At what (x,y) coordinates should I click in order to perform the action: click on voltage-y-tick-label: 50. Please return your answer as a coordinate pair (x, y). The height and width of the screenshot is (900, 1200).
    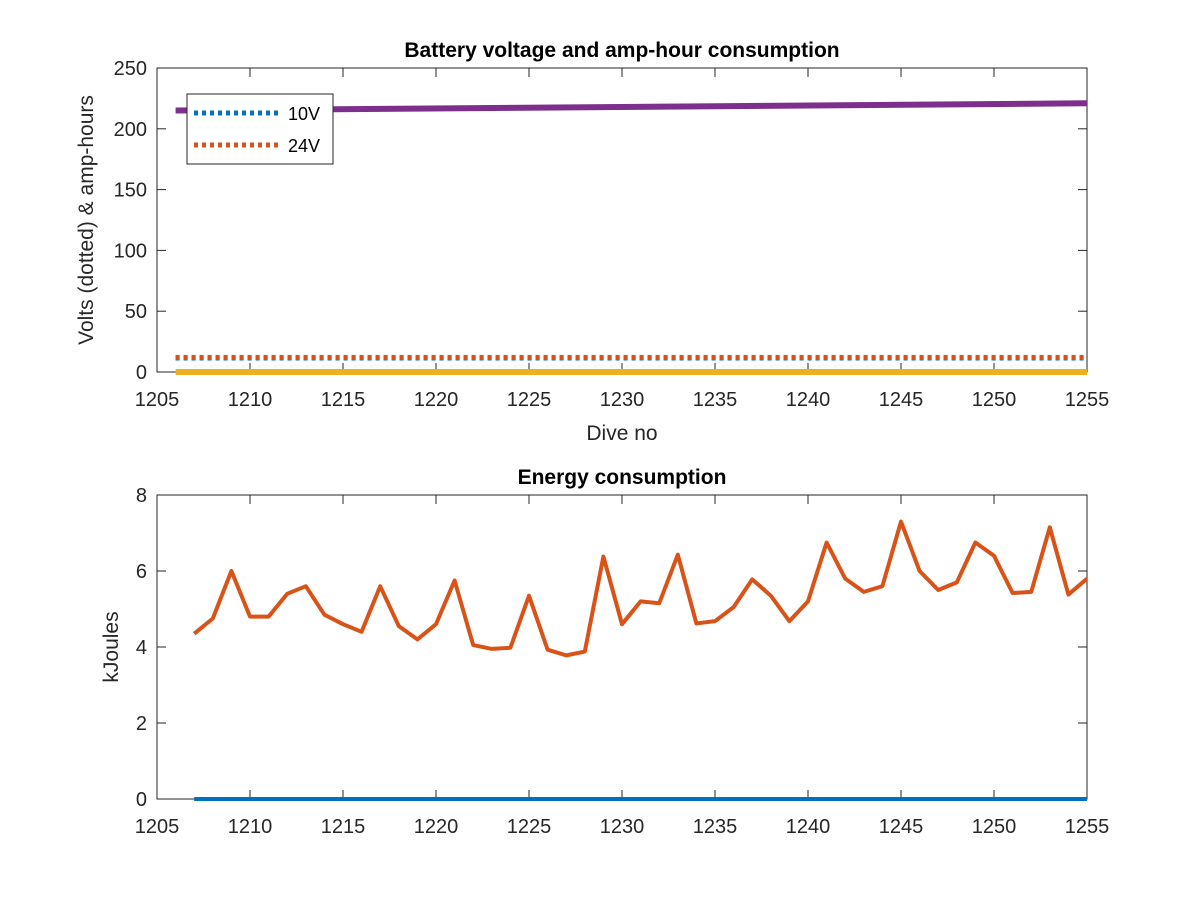
    Looking at the image, I should click on (136, 312).